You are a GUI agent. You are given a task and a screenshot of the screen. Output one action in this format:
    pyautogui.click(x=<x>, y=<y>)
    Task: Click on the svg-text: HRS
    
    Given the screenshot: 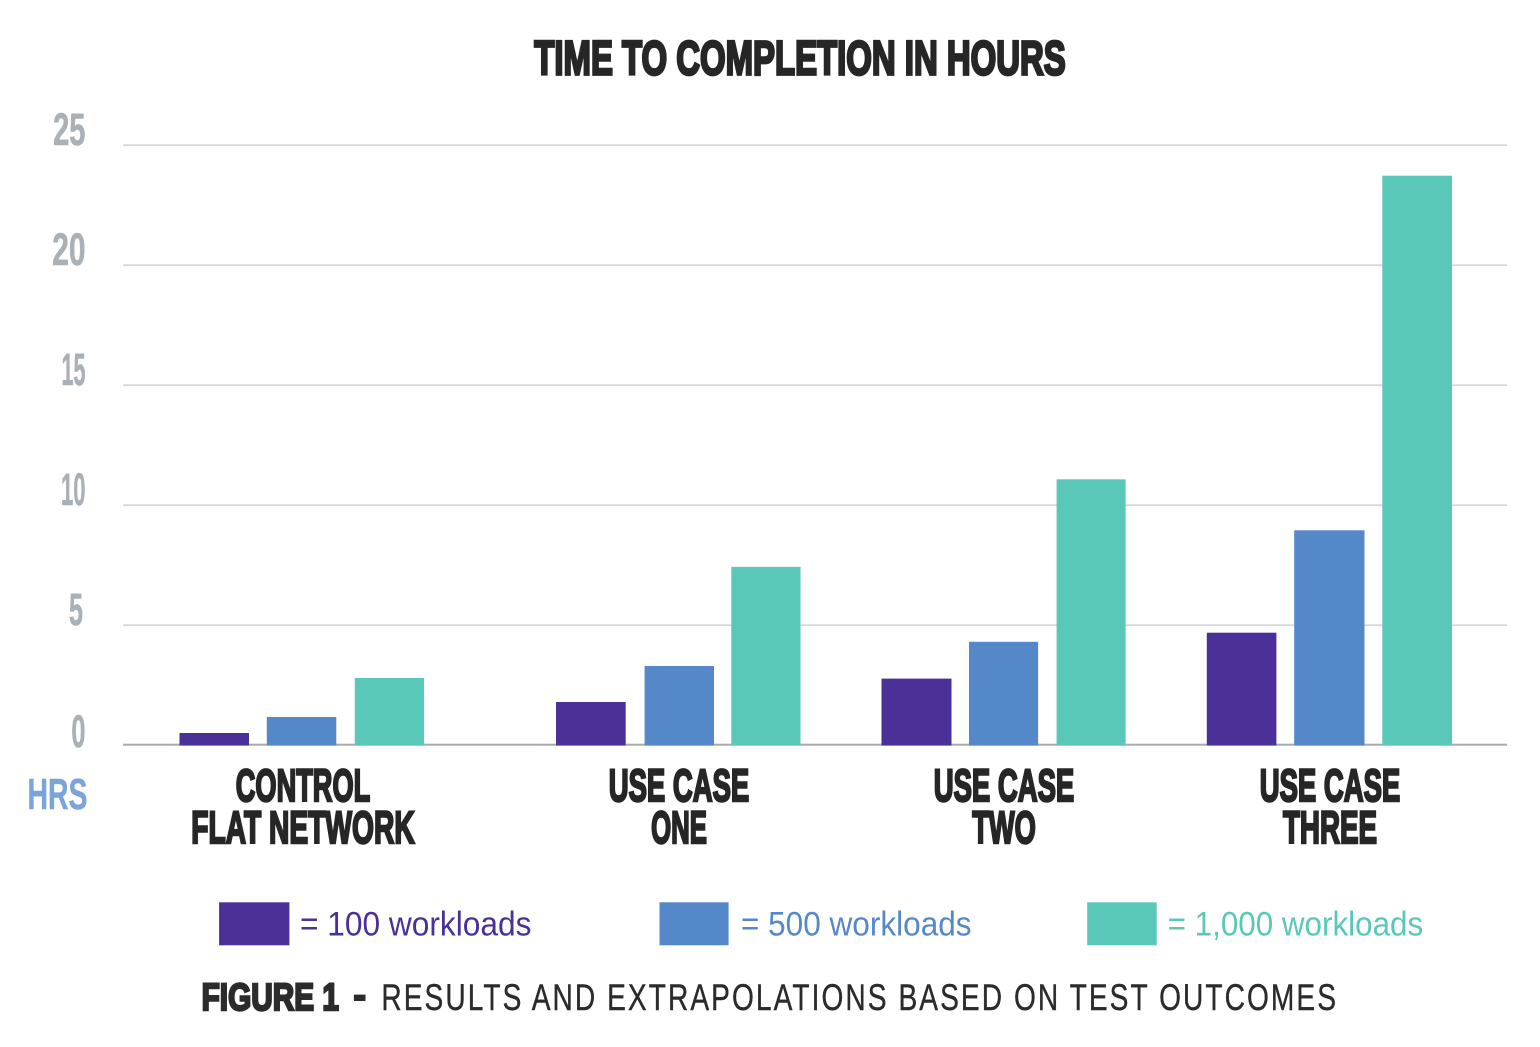 What is the action you would take?
    pyautogui.click(x=58, y=794)
    